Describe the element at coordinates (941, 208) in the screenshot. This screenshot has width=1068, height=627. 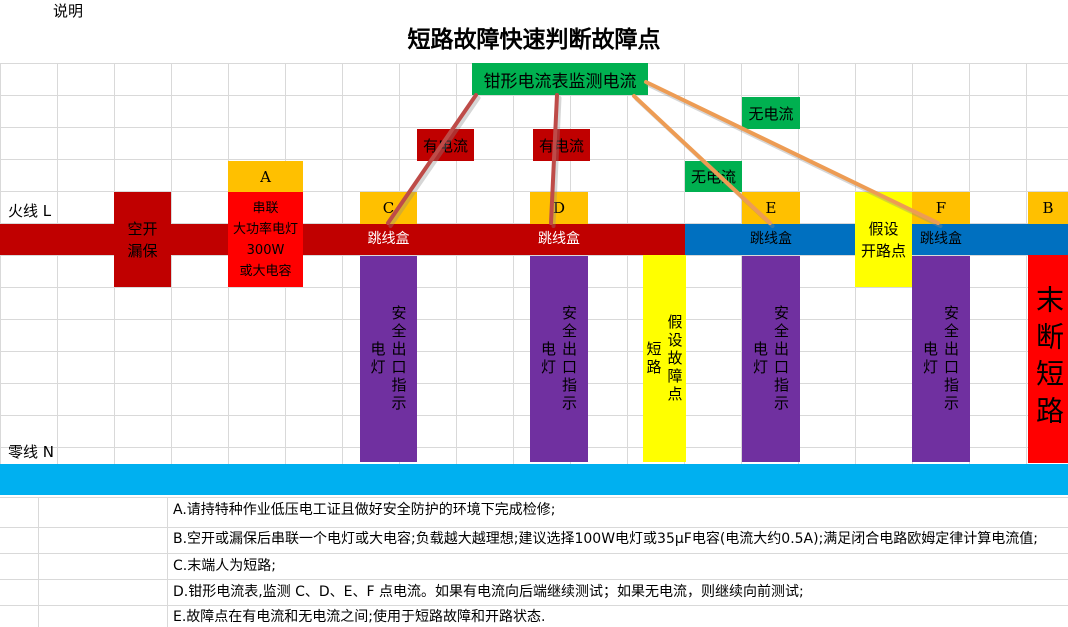
I see `point-f-label: F` at that location.